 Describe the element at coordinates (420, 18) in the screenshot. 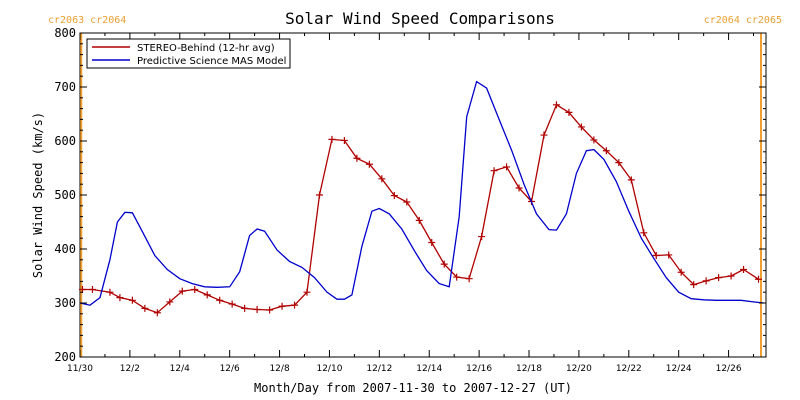

I see `chart-title: Solar Wind Speed Comparisons` at that location.